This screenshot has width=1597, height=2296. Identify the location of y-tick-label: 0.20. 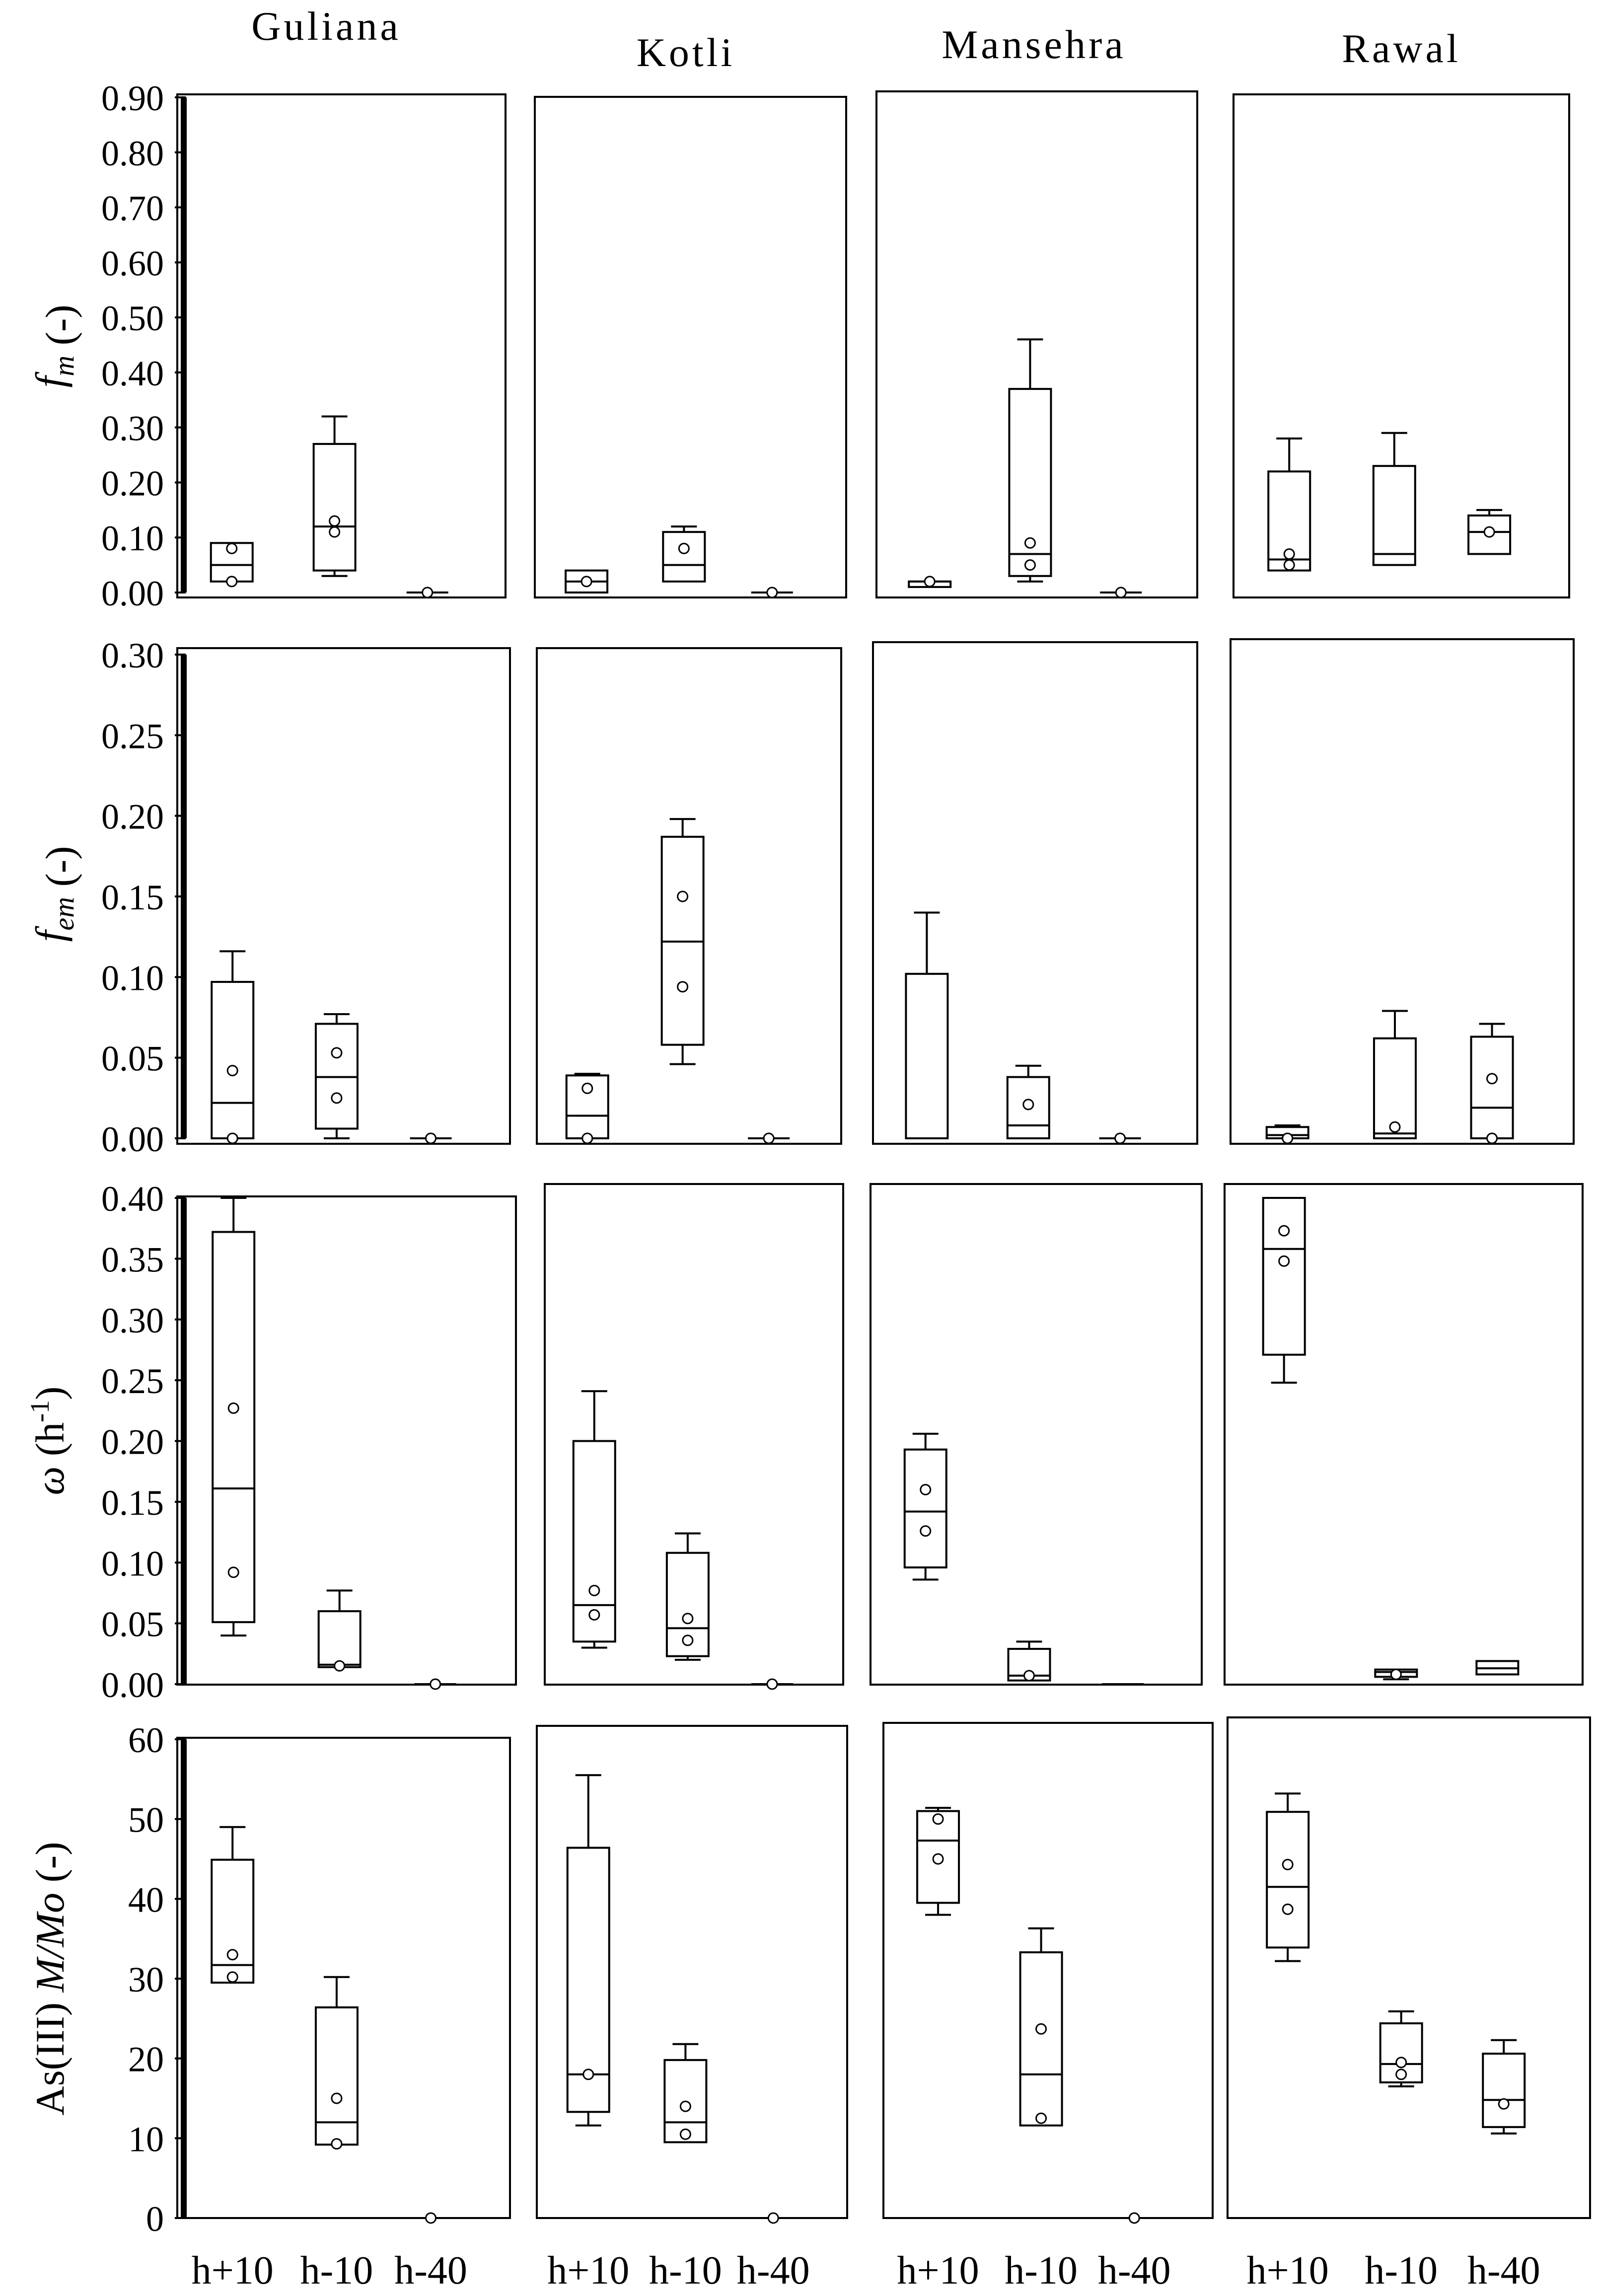
(132, 1442).